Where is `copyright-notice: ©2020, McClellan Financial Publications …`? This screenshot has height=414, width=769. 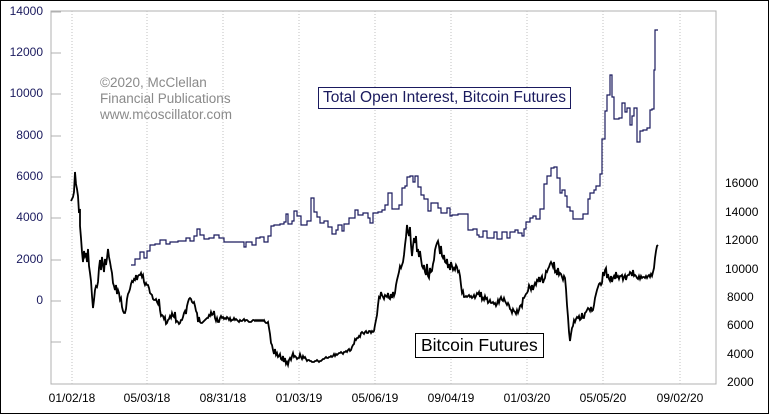
copyright-notice: ©2020, McClellan Financial Publications … is located at coordinates (166, 99).